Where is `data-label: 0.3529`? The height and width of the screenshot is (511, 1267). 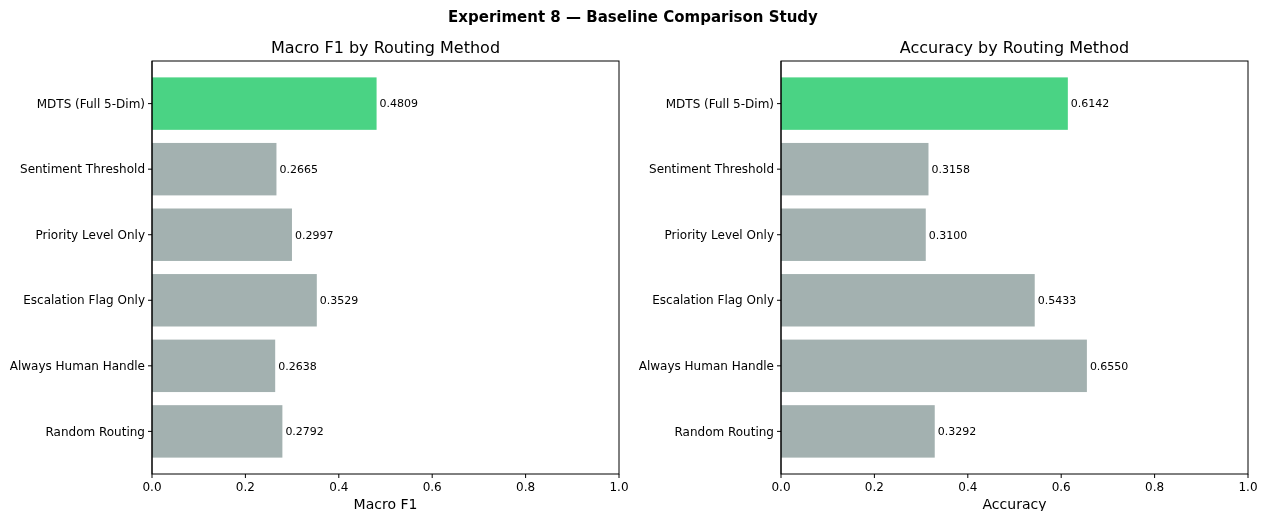 data-label: 0.3529 is located at coordinates (339, 301).